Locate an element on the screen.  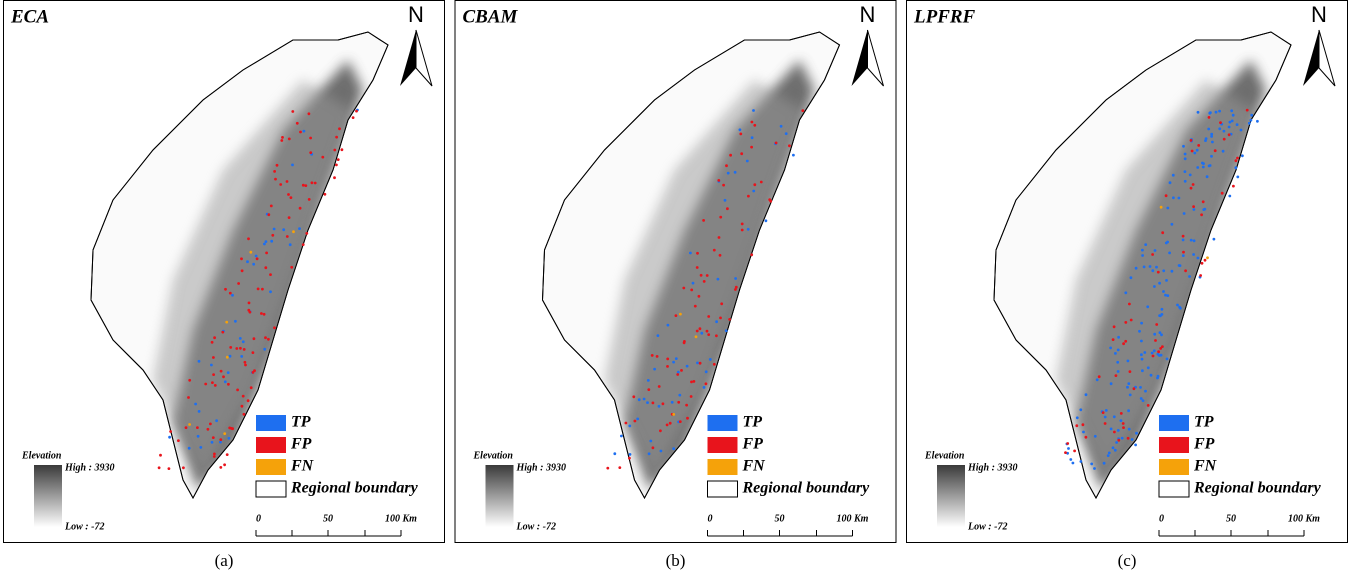
elevation-relief is located at coordinates (1161, 275).